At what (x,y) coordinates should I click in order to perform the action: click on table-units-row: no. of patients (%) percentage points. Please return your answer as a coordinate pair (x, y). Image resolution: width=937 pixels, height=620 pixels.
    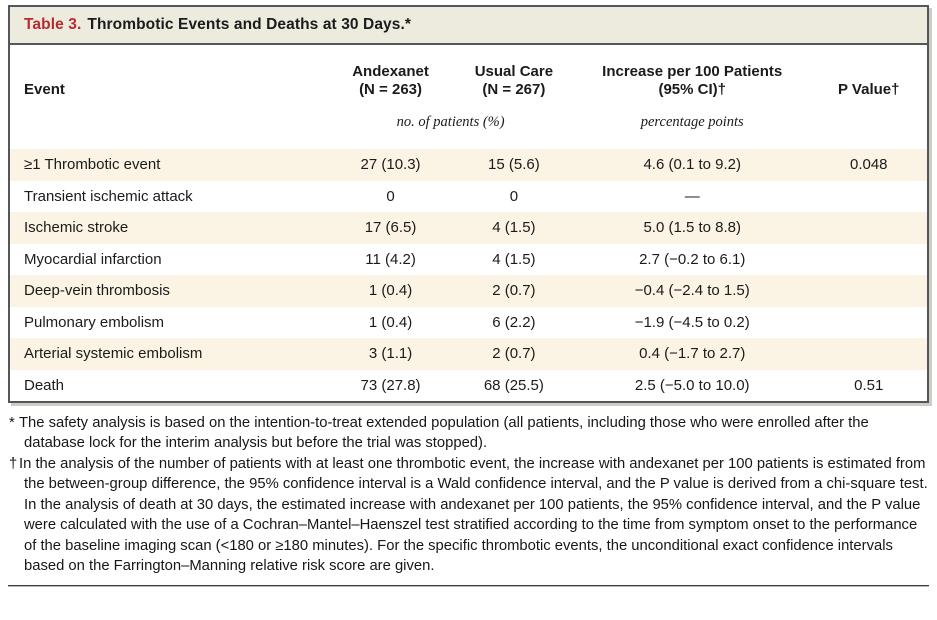
    Looking at the image, I should click on (468, 125).